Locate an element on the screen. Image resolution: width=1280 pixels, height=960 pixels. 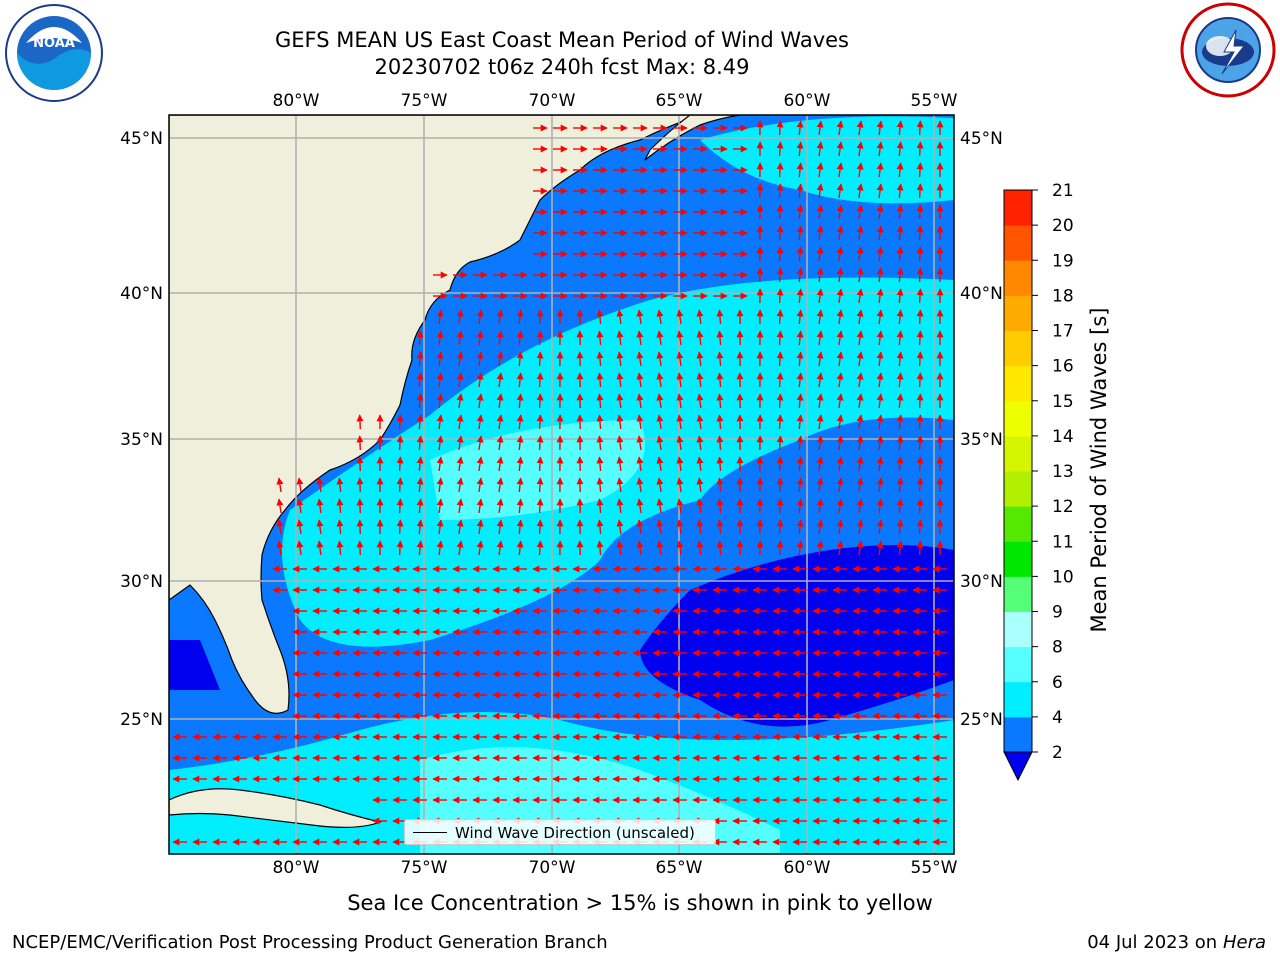
lat-label-right: 30°N is located at coordinates (981, 582).